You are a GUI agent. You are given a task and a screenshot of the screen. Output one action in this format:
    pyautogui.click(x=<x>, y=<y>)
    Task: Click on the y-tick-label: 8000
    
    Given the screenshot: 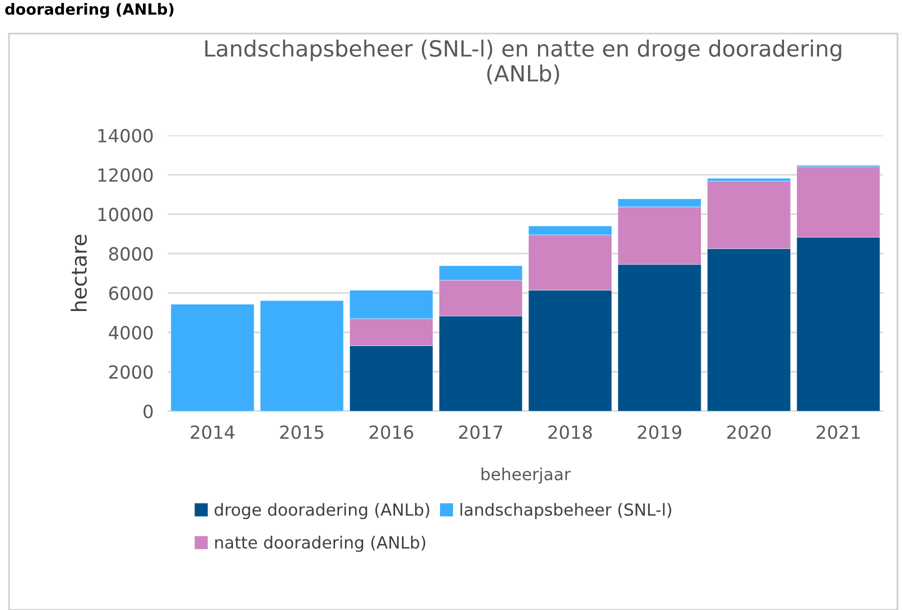 What is the action you would take?
    pyautogui.click(x=131, y=254)
    